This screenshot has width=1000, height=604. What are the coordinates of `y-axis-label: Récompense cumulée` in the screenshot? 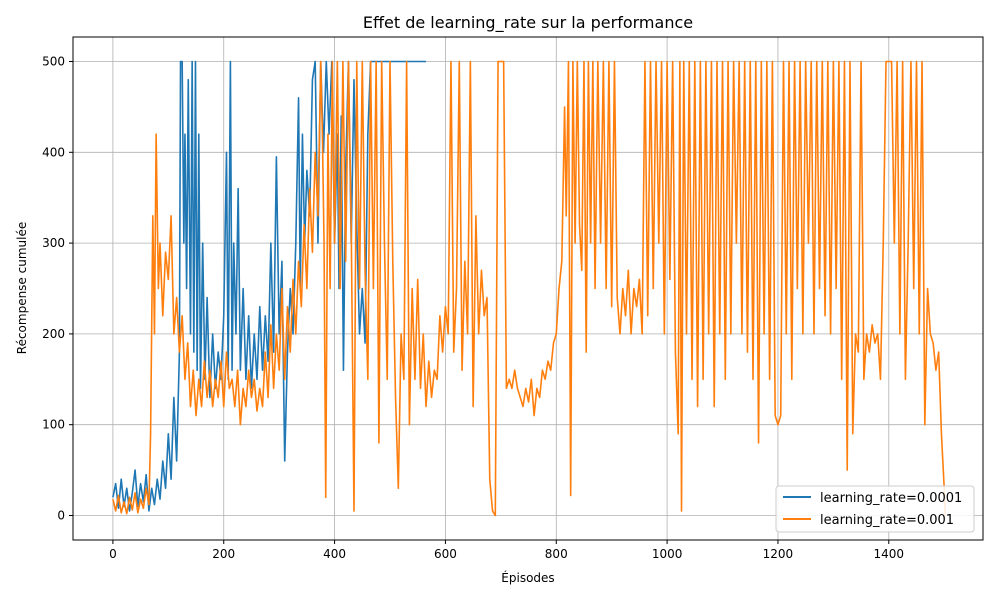 It's located at (22, 288).